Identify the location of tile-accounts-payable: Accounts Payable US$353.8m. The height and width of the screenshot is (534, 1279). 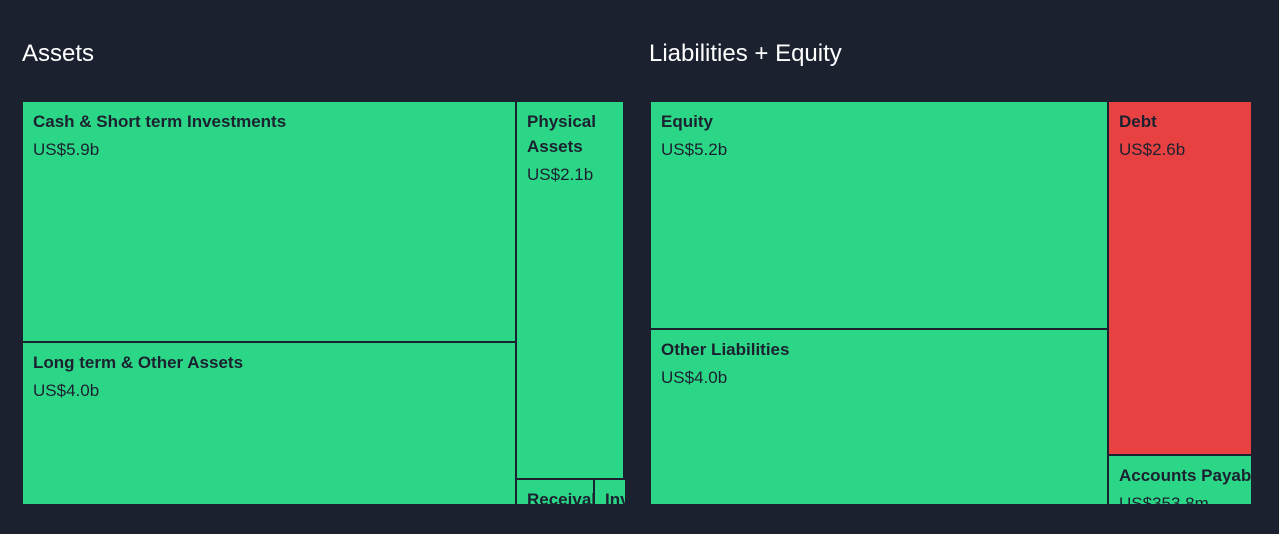
(1180, 479).